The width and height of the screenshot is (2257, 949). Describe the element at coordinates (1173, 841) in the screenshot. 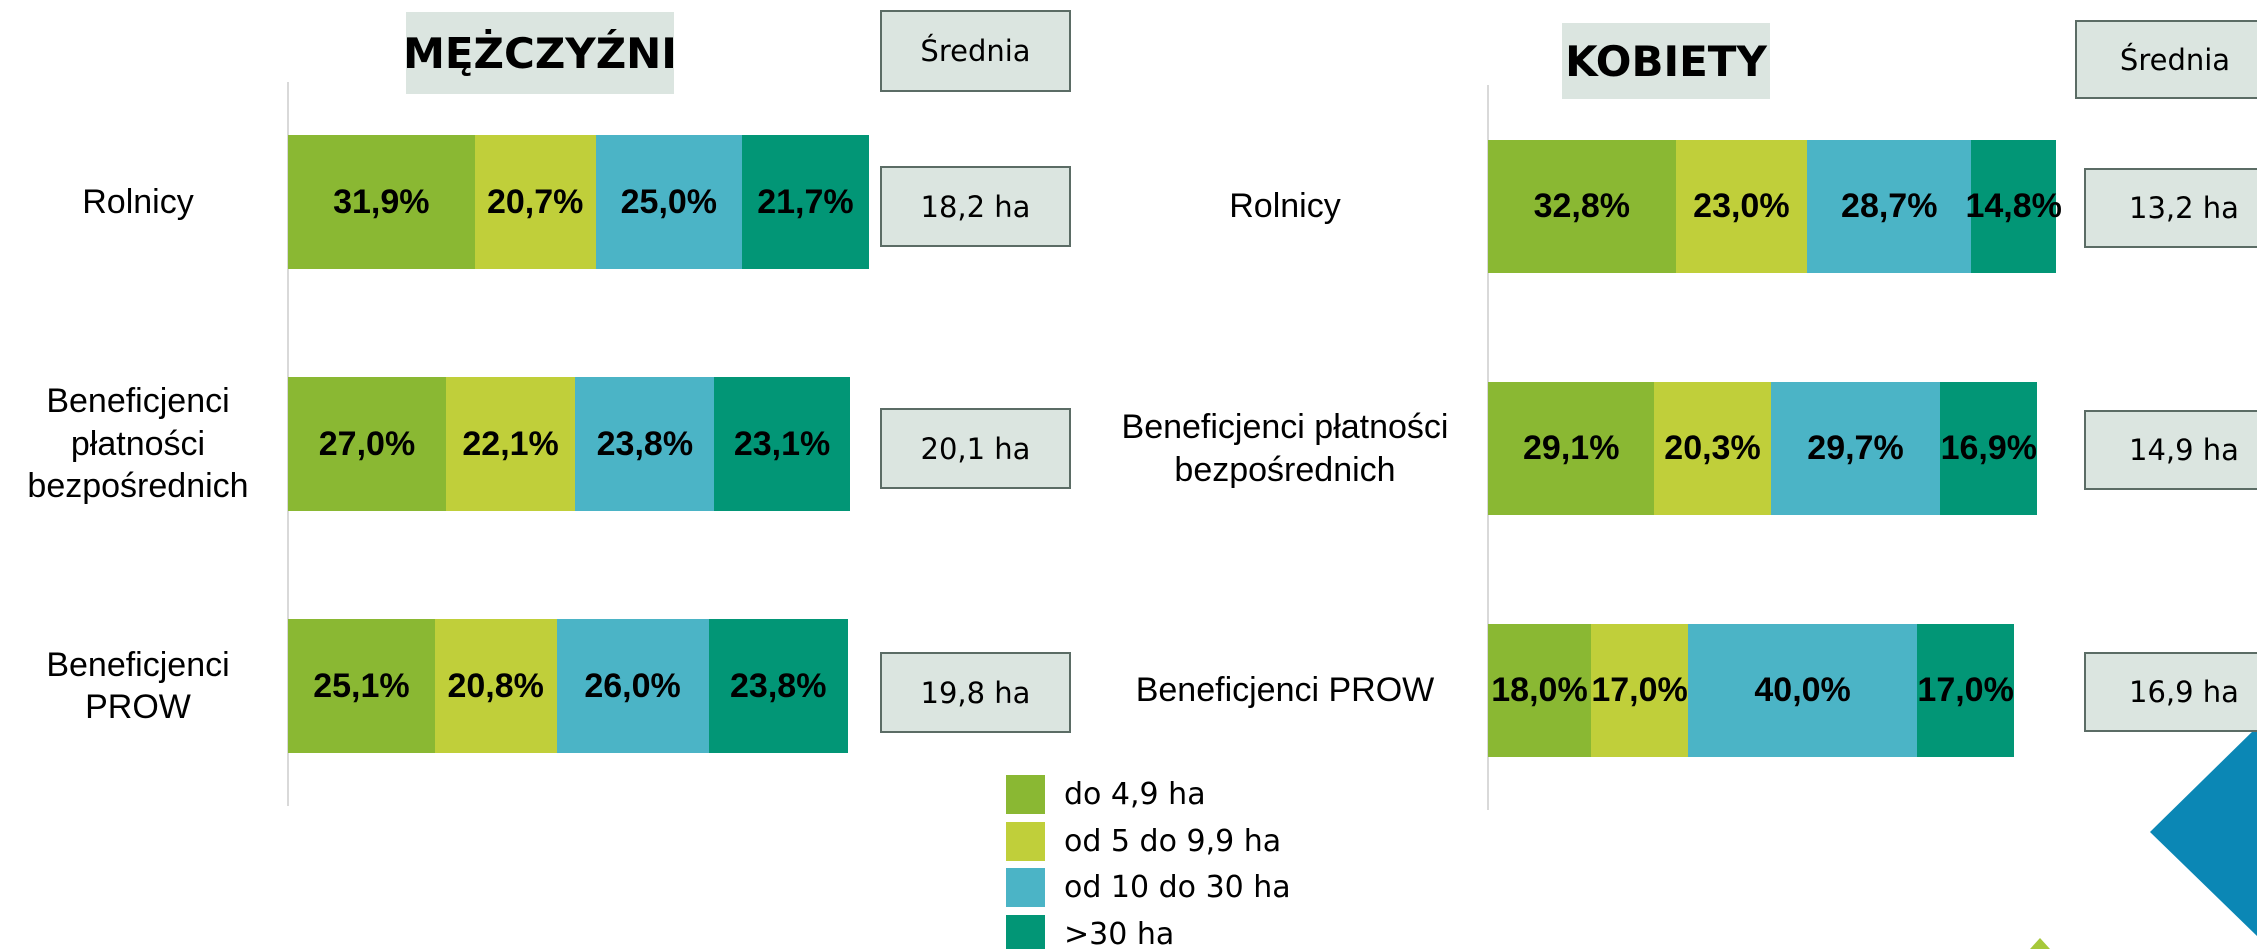

I see `legend-label: od 5 do 9,9 ha` at that location.